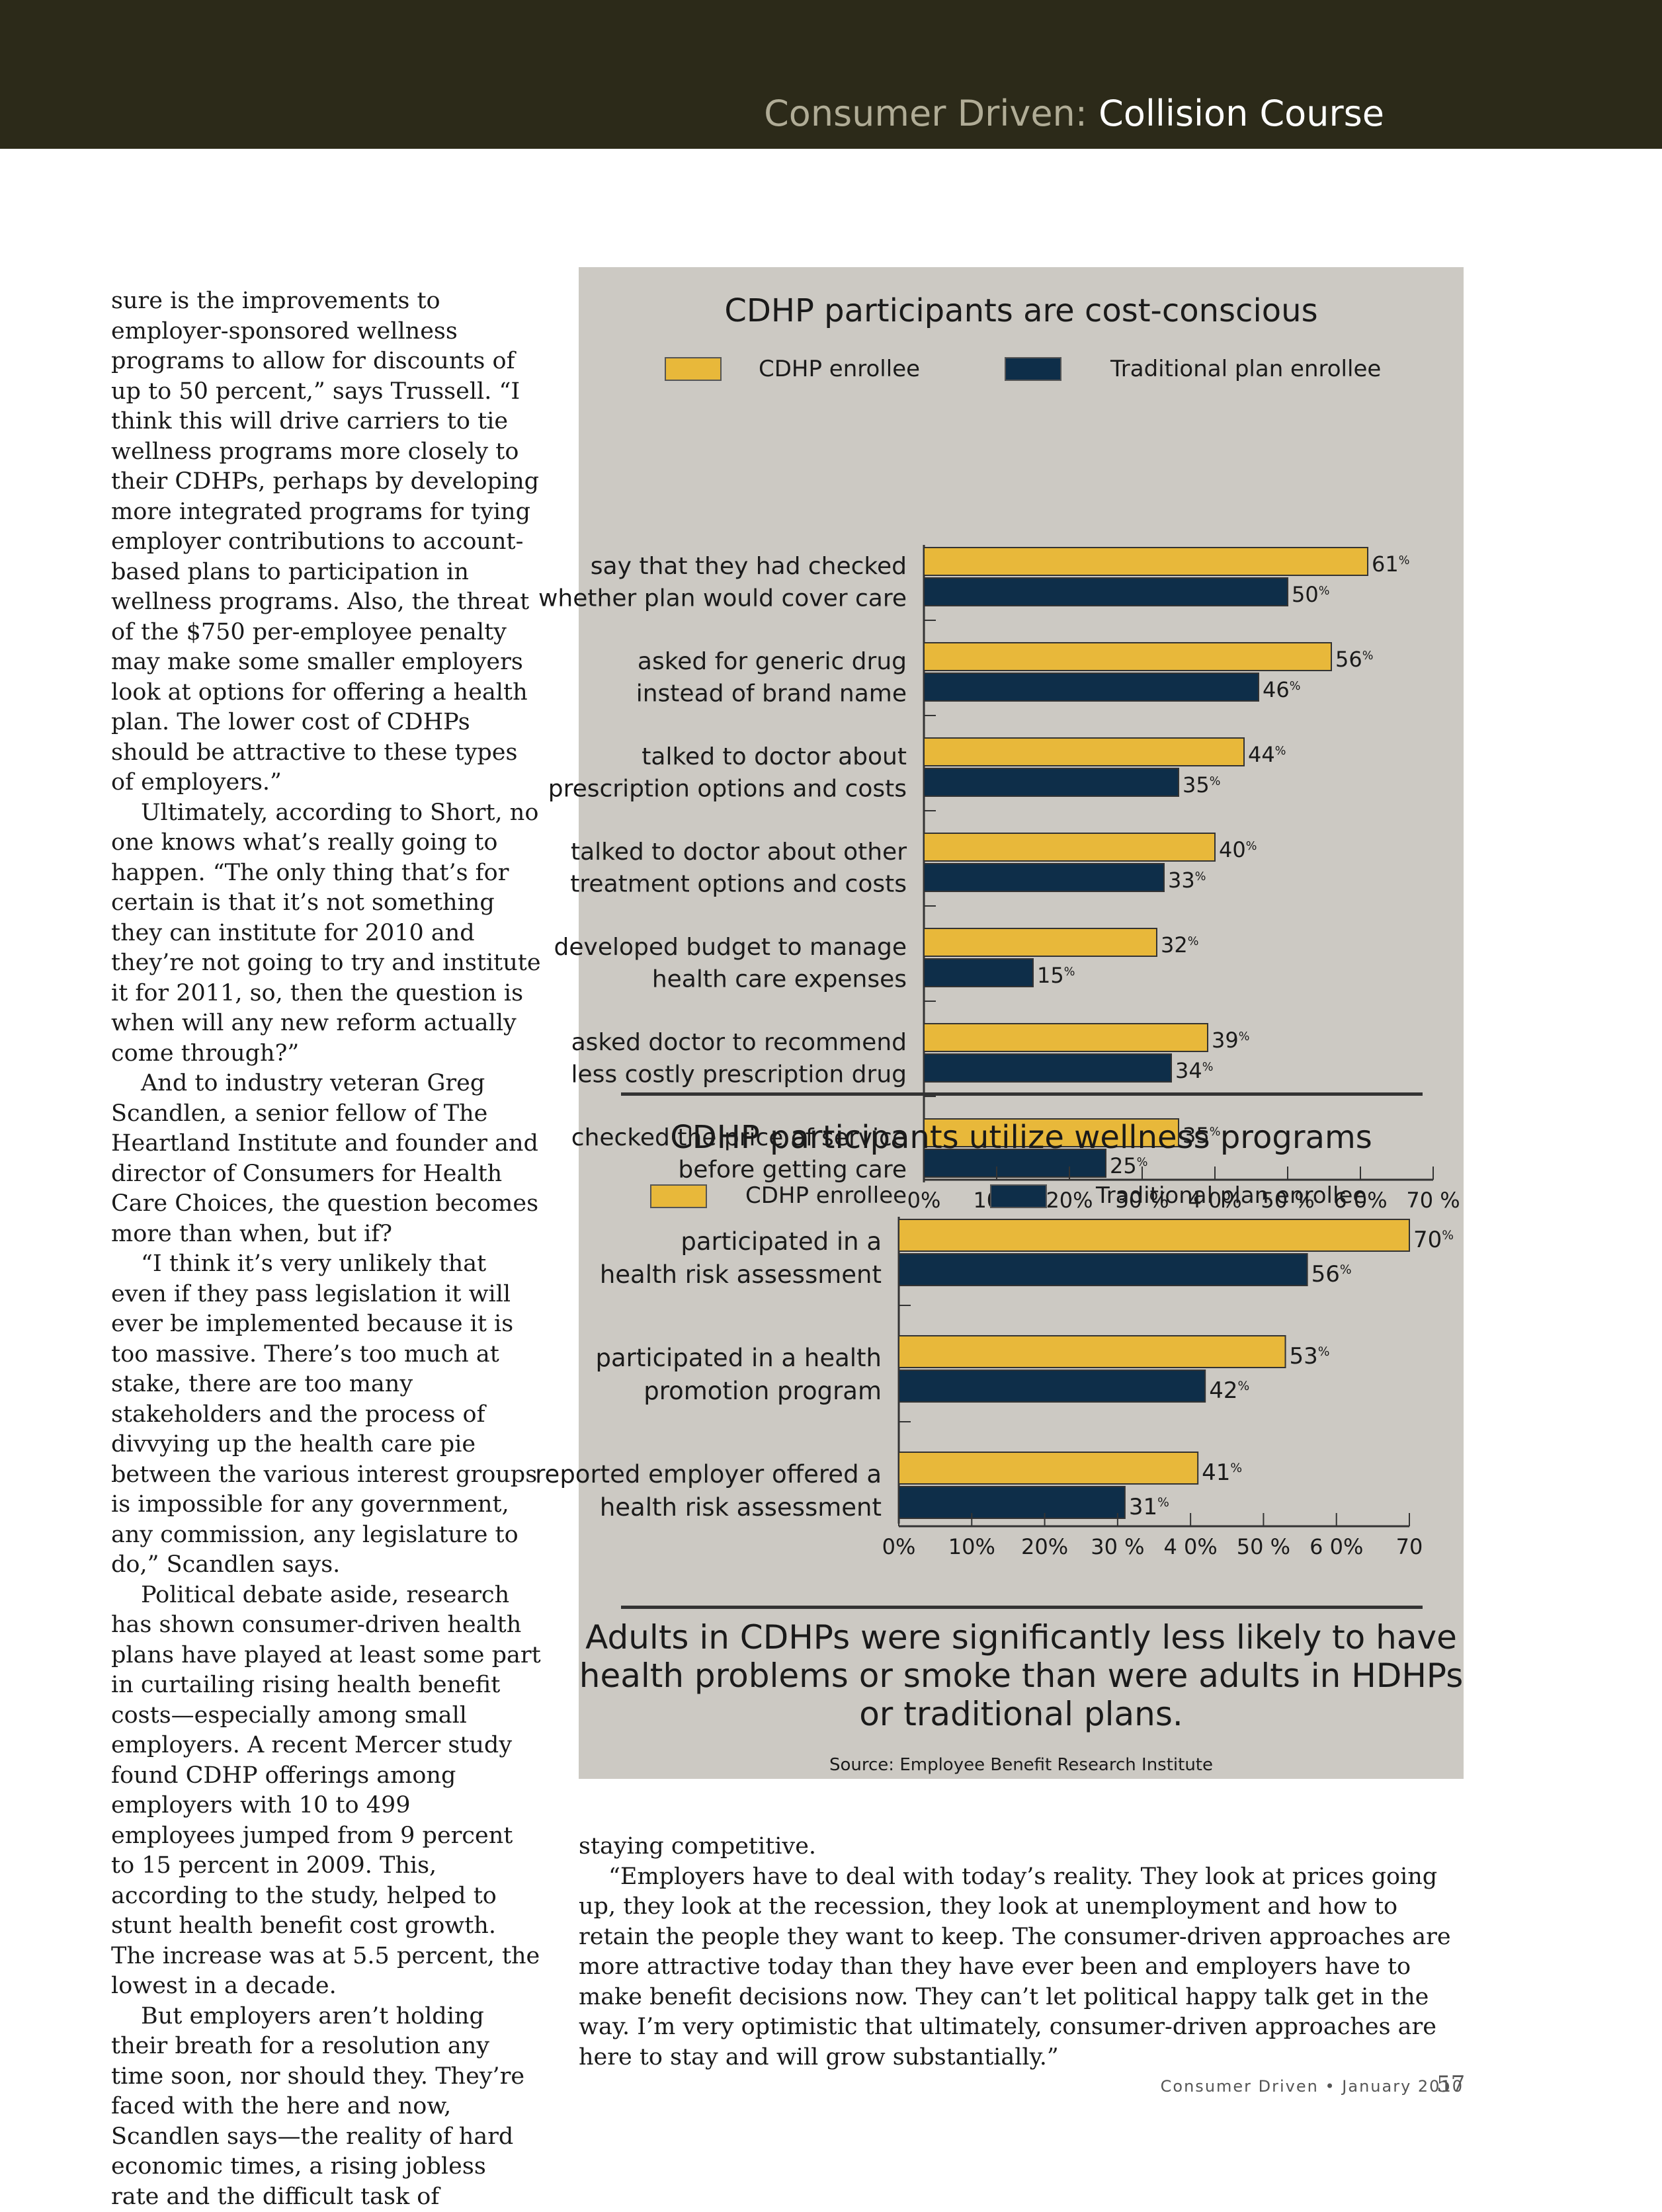 Image resolution: width=1662 pixels, height=2212 pixels. What do you see at coordinates (1052, 1386) in the screenshot?
I see `chart2-bar-traditional` at bounding box center [1052, 1386].